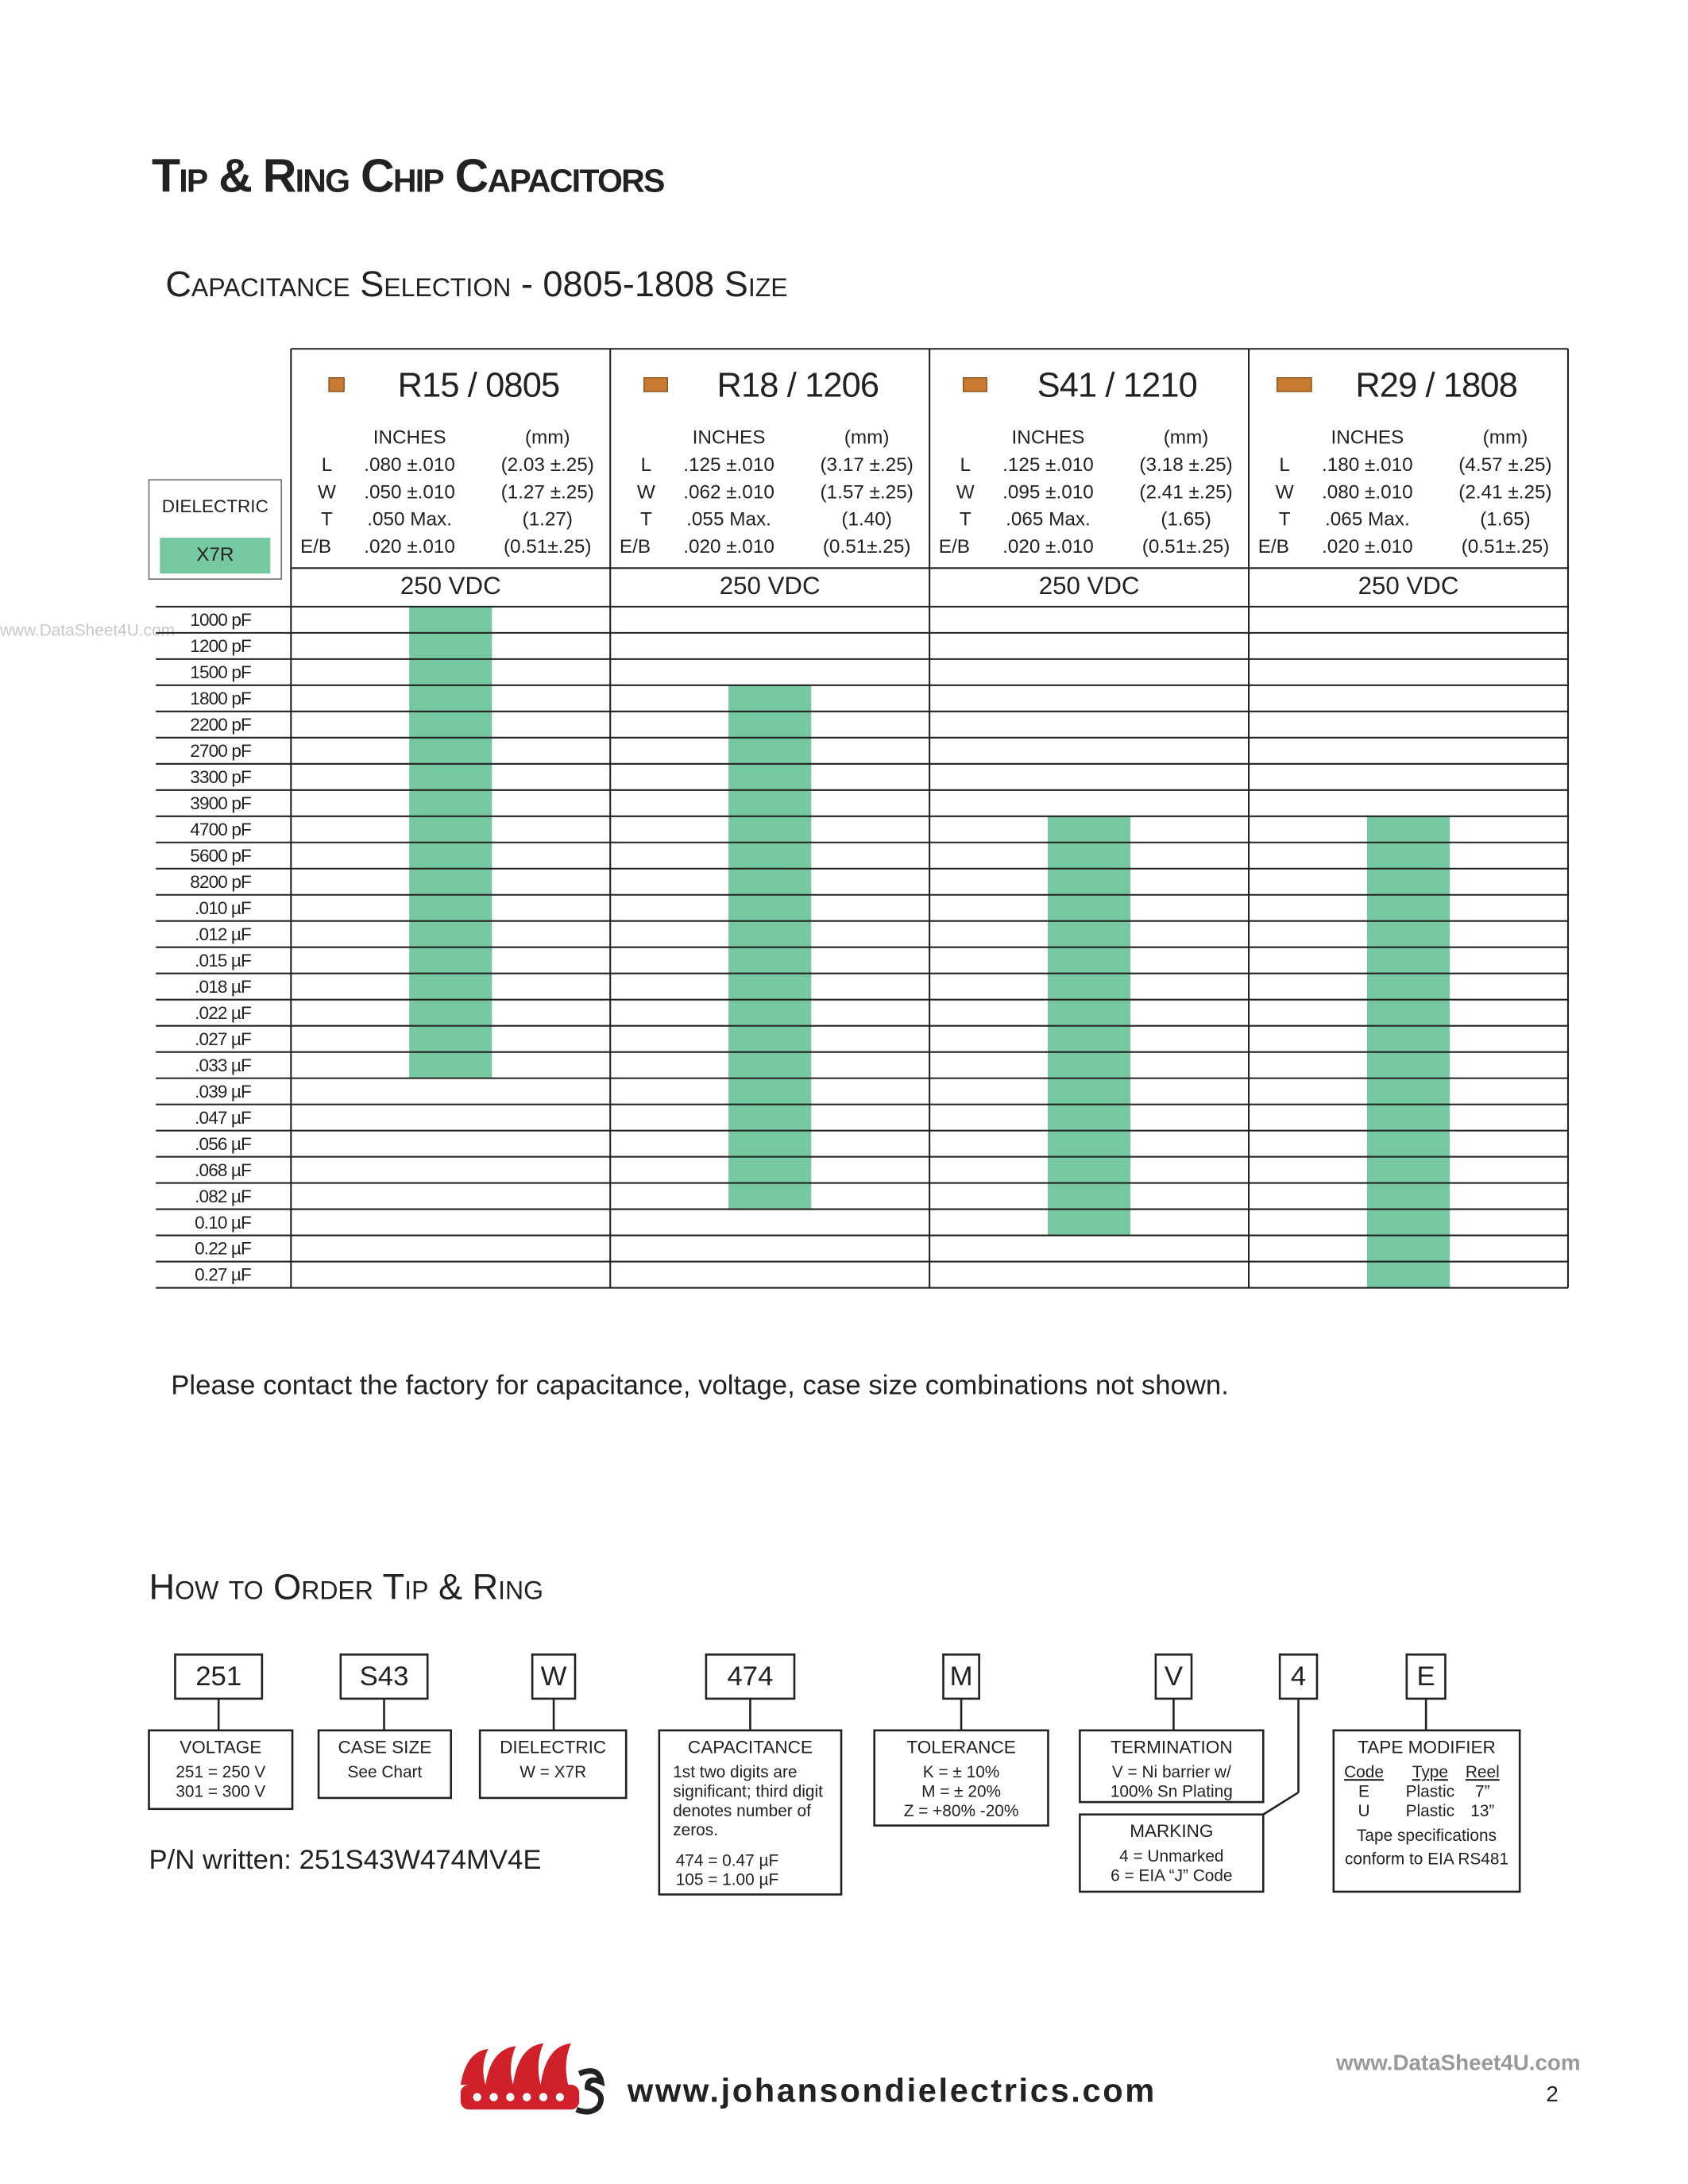 This screenshot has height=2184, width=1688. Describe the element at coordinates (553, 1747) in the screenshot. I see `description-heading: DIELECTRIC` at that location.